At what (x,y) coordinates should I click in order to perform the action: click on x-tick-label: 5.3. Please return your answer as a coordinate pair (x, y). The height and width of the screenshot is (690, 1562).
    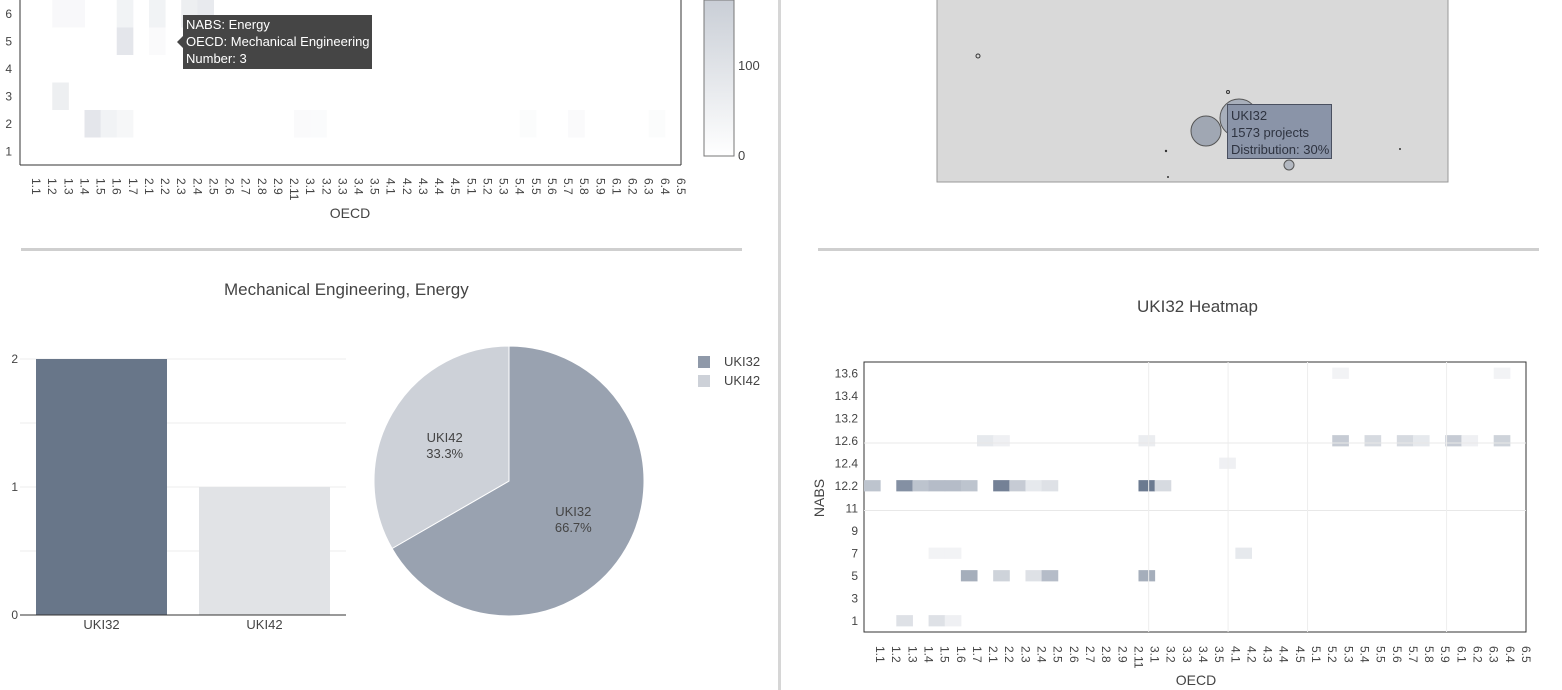
    Looking at the image, I should click on (504, 186).